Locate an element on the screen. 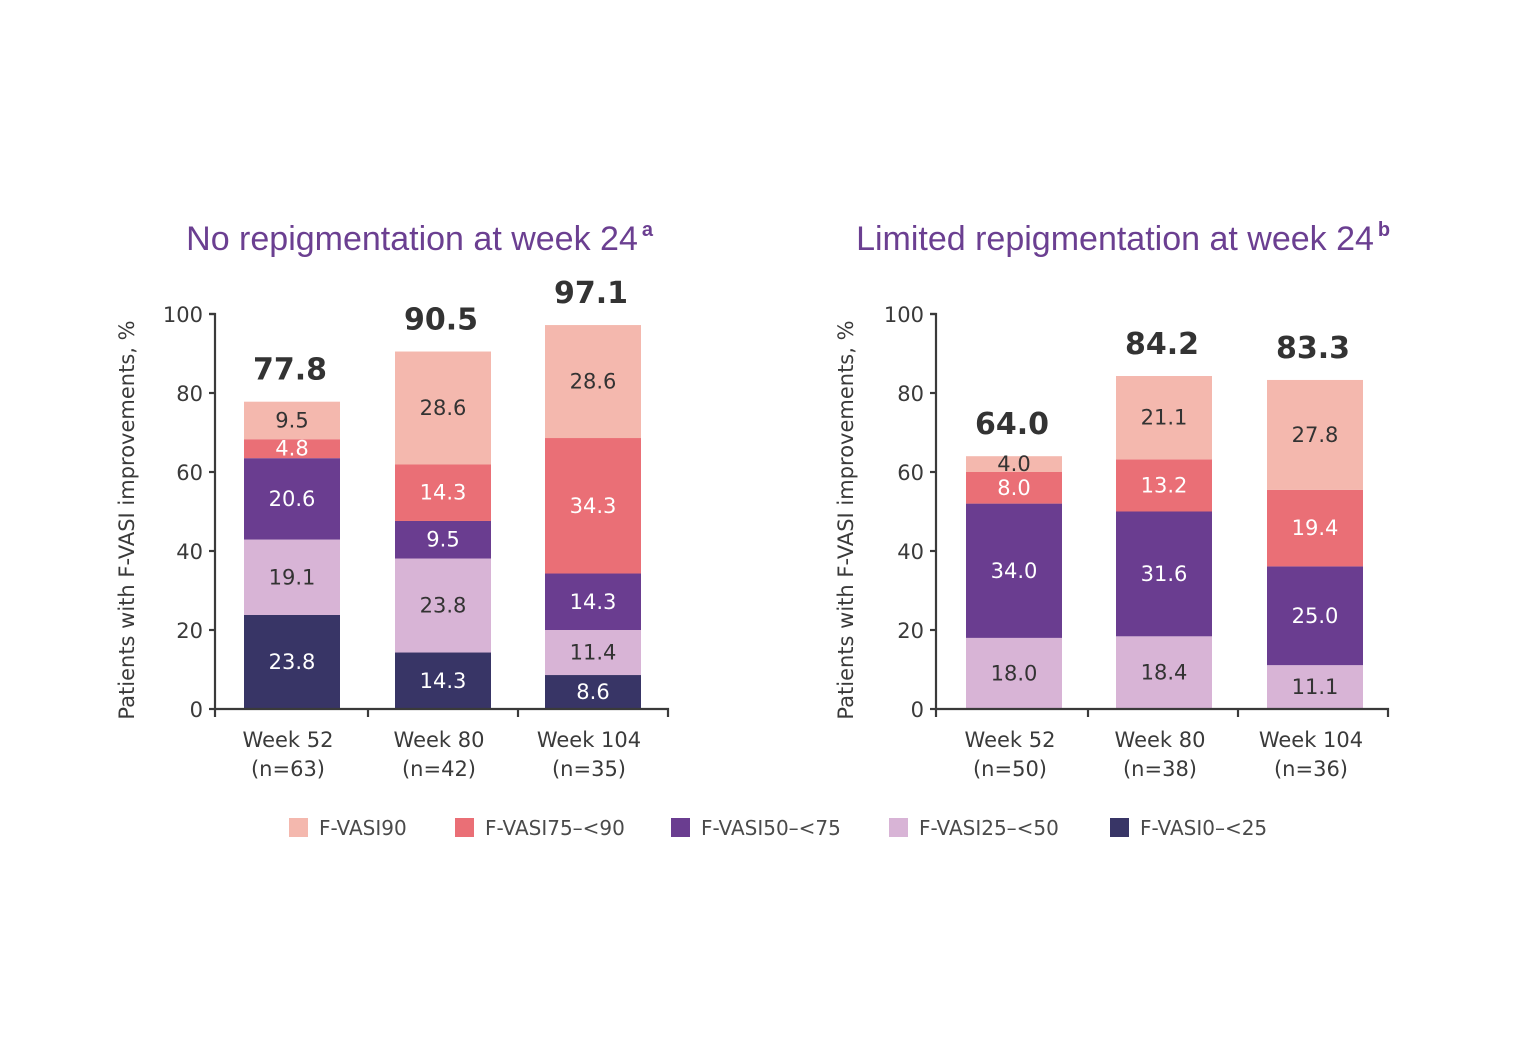  x-category-n-label: (n=36) is located at coordinates (1311, 769).